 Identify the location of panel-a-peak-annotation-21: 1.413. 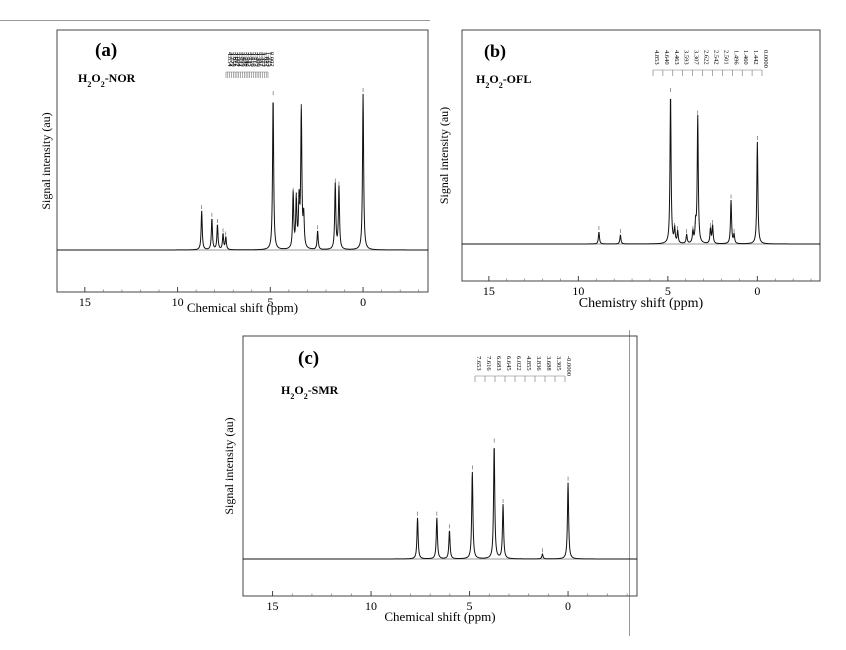
(267, 59).